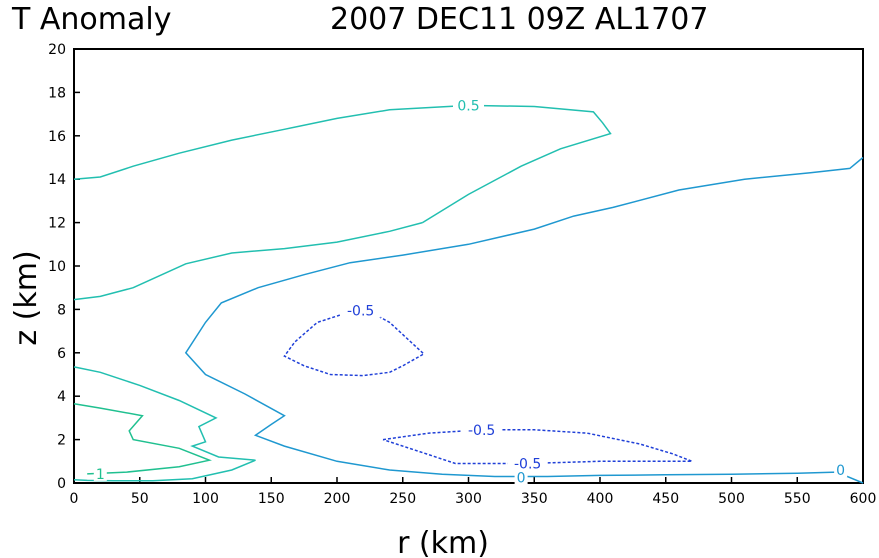 The width and height of the screenshot is (879, 558). Describe the element at coordinates (205, 499) in the screenshot. I see `x-tick-label: 100` at that location.